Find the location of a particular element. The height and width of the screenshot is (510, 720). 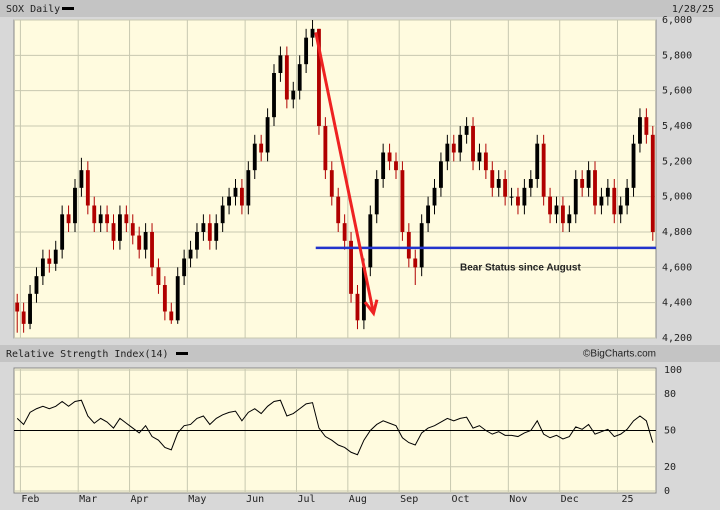

x-tick-label: 25 is located at coordinates (627, 499).